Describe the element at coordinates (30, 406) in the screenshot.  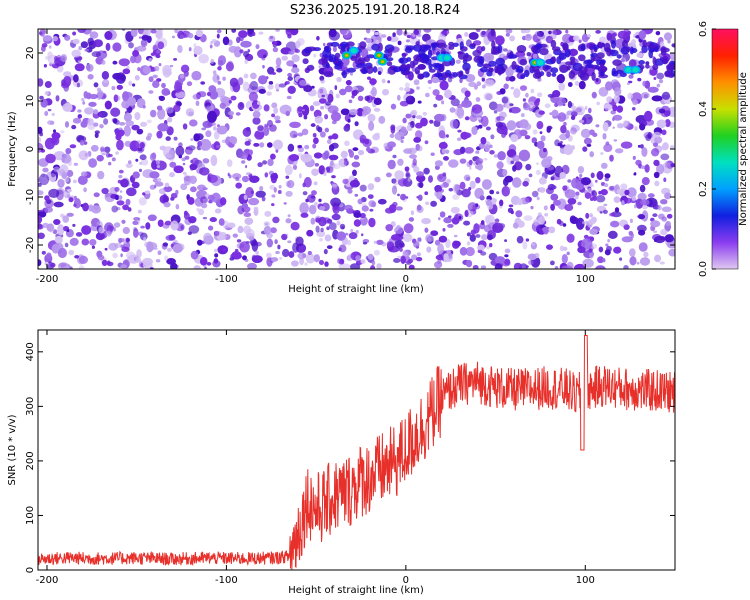
I see `y-tick-label: 300` at that location.